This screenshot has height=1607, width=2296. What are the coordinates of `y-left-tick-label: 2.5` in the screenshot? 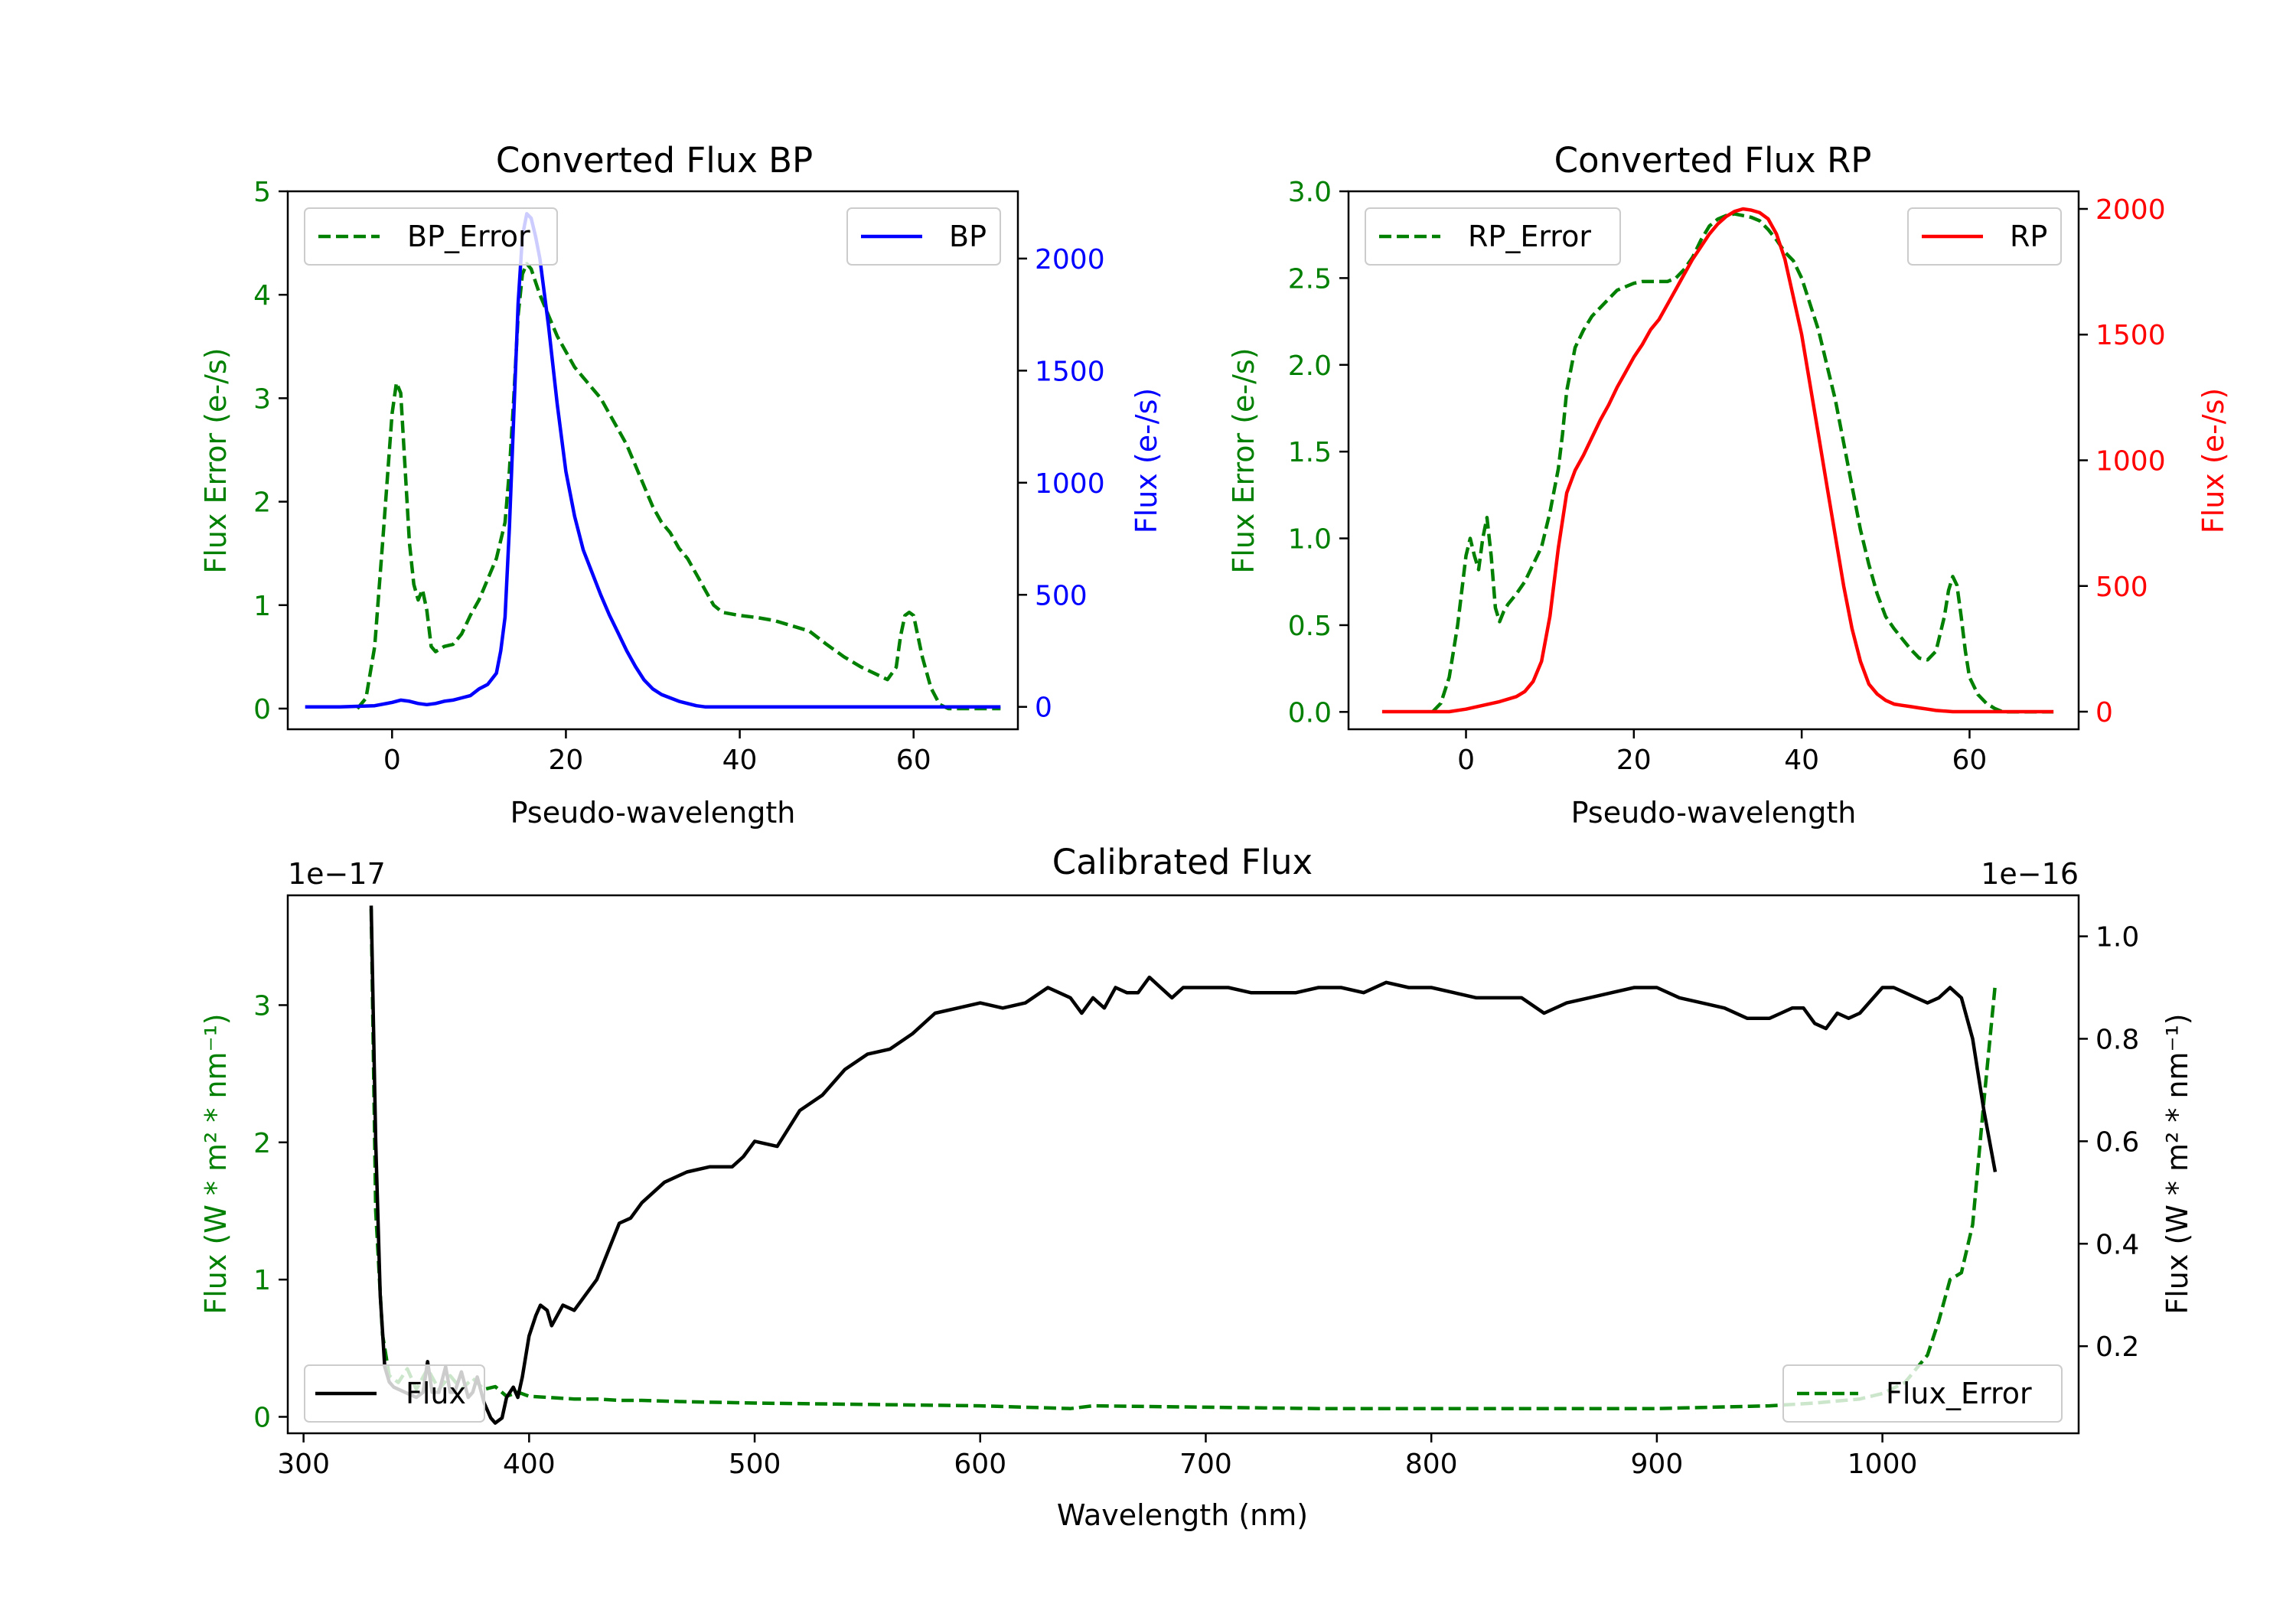 It's located at (1310, 279).